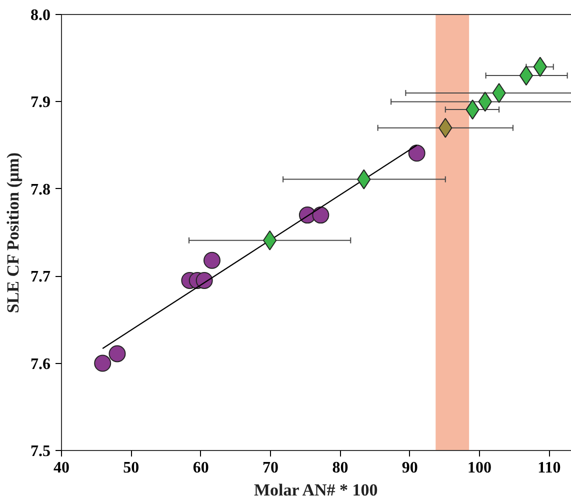 The image size is (571, 502). What do you see at coordinates (40, 364) in the screenshot?
I see `y-tick-label: 7.6` at bounding box center [40, 364].